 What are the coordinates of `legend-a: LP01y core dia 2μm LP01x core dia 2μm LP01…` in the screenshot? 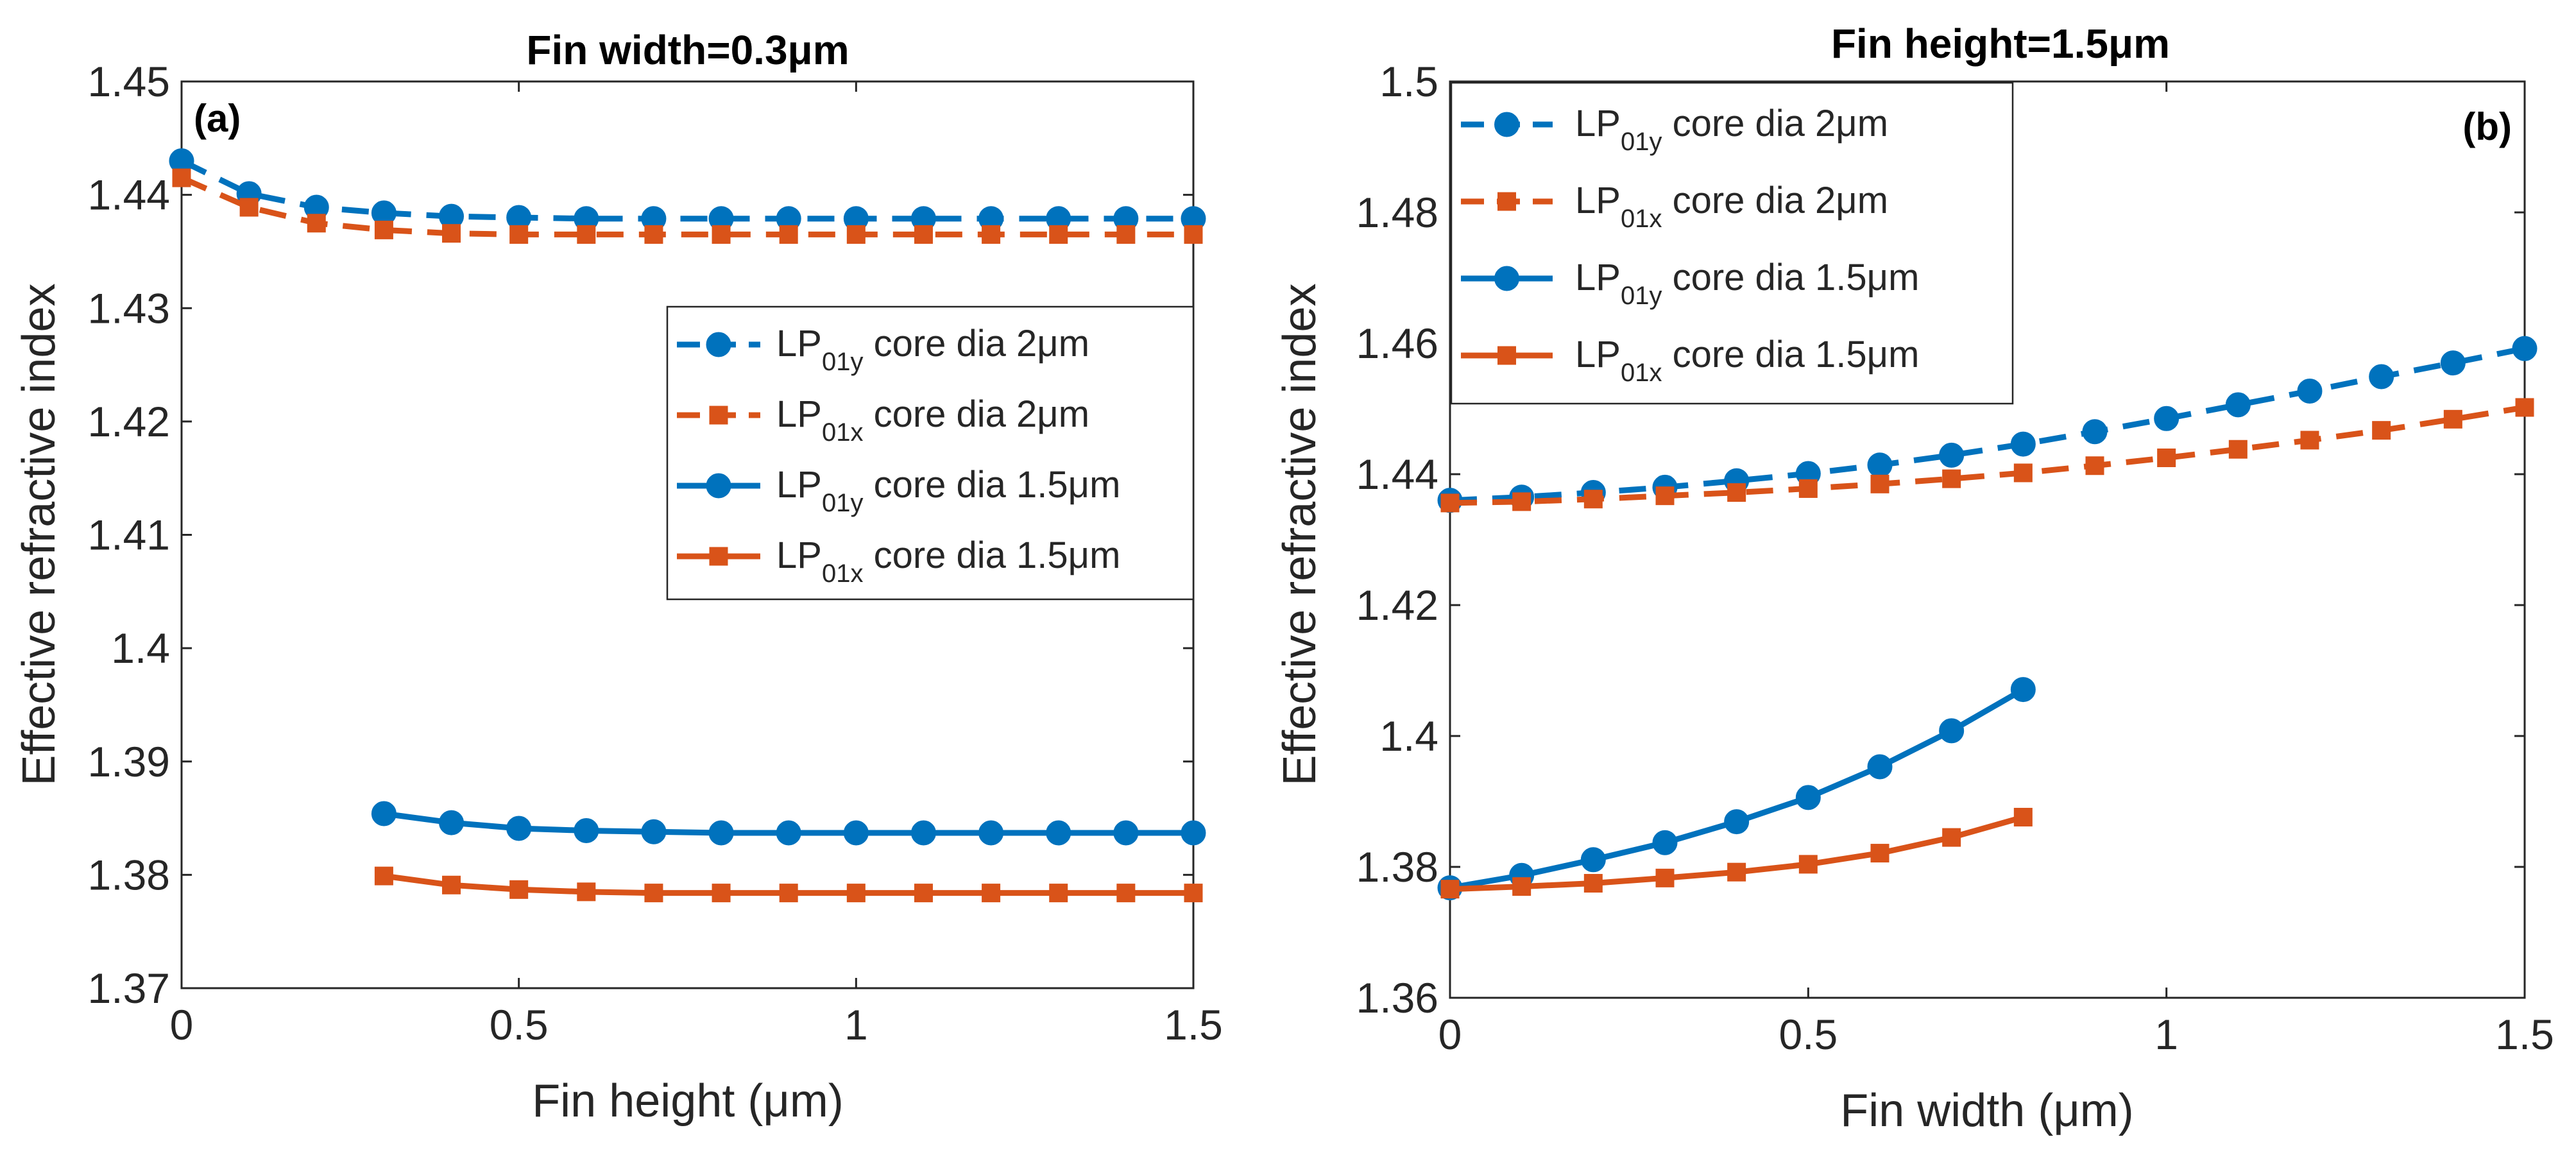 It's located at (930, 453).